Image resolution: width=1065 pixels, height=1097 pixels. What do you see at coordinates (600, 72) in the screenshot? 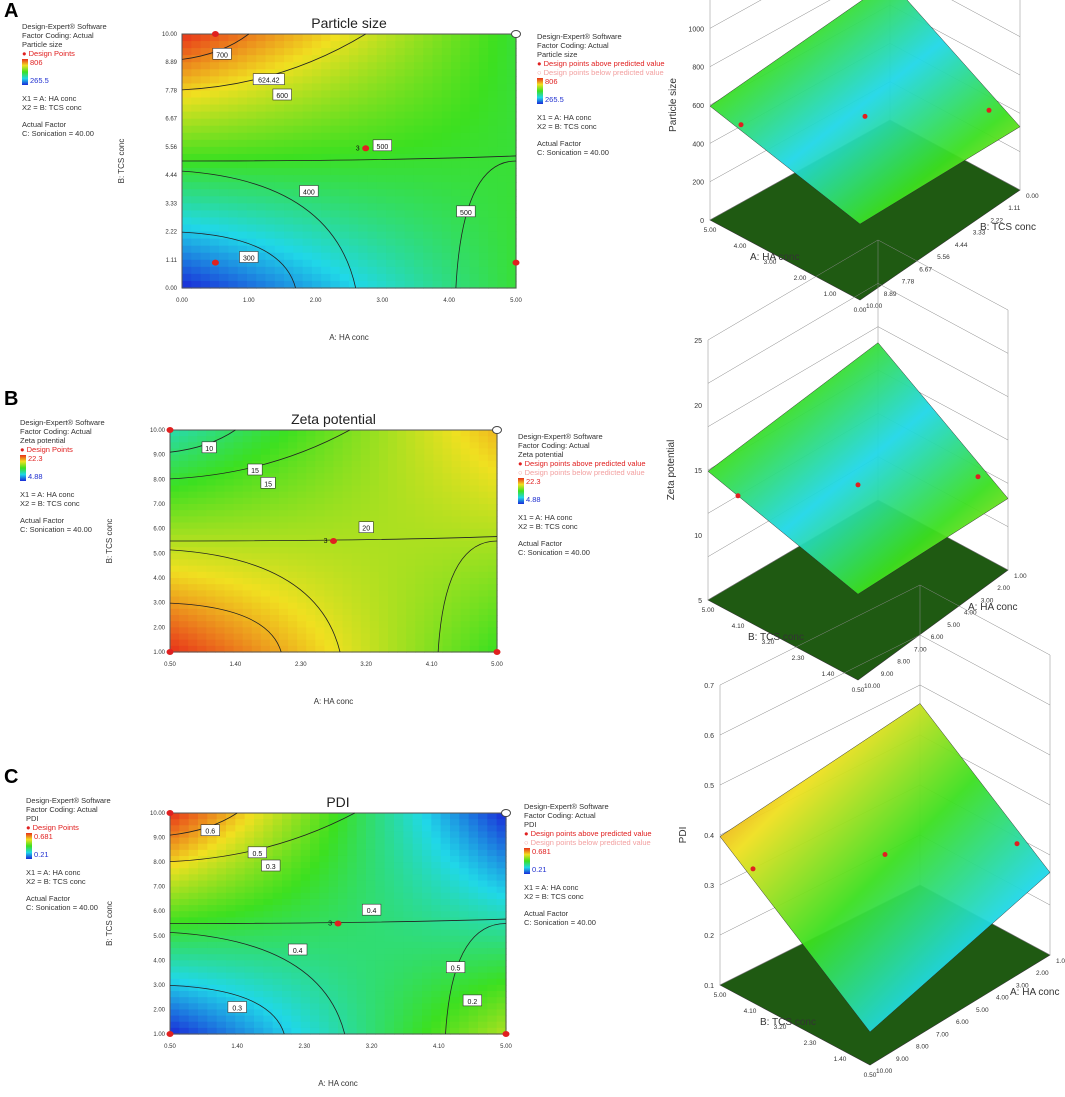
I see `info-below: ○ Design points below predicted value` at bounding box center [600, 72].